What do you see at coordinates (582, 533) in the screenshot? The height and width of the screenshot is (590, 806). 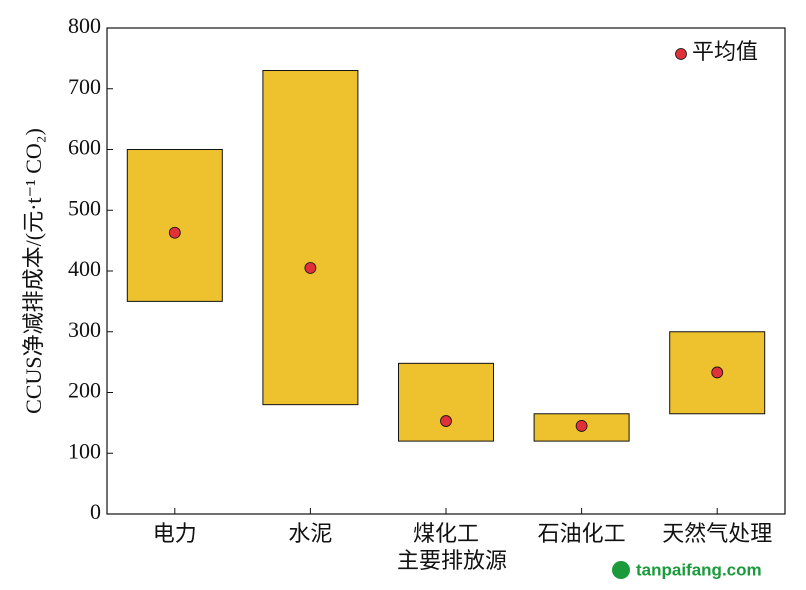 I see `x-tick-label: 石油化工` at bounding box center [582, 533].